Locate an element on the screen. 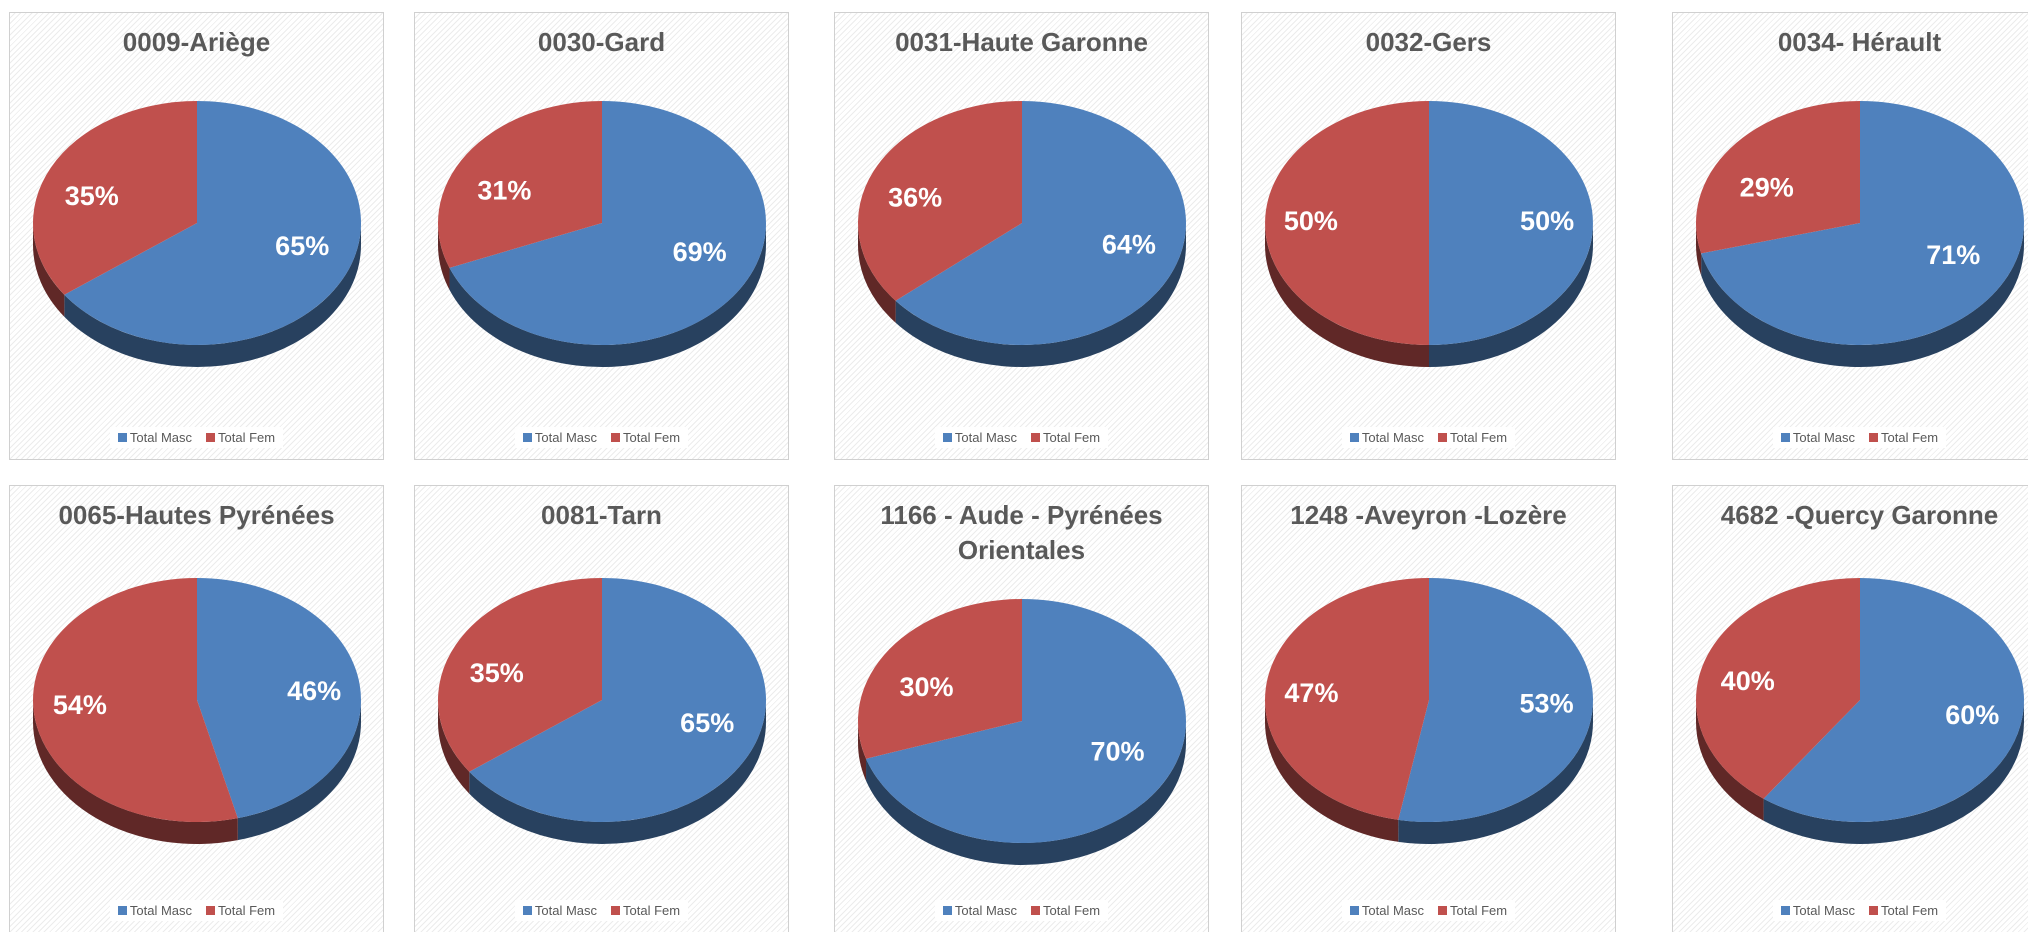  data-label: 64% is located at coordinates (1129, 245).